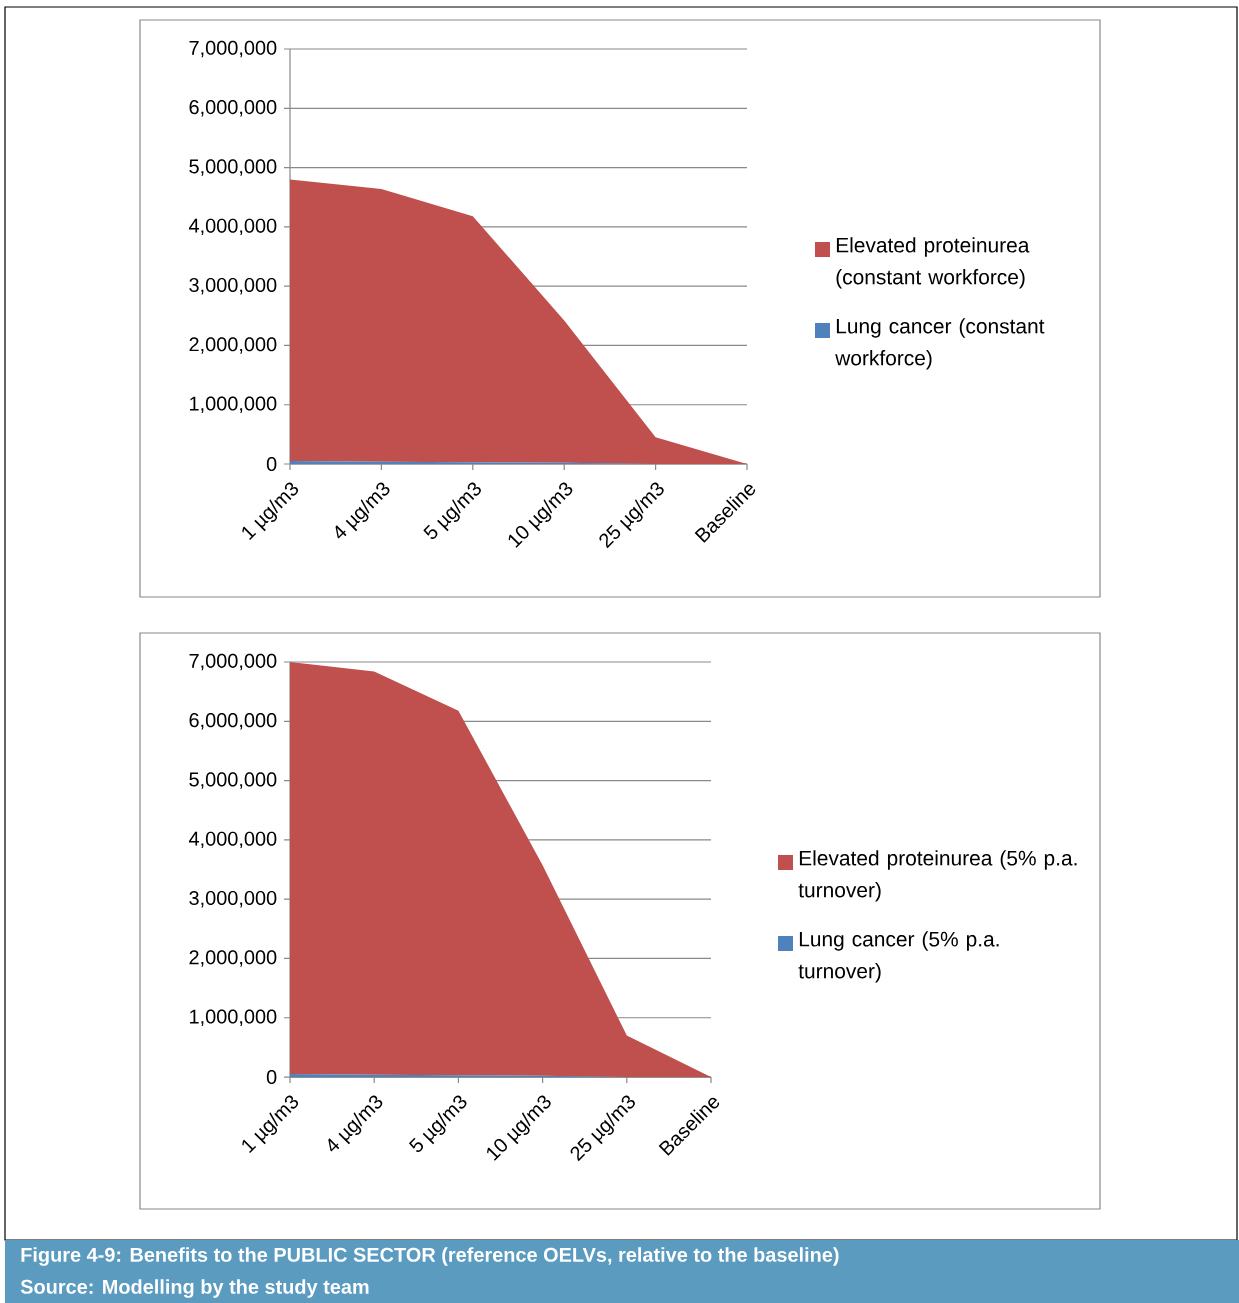 The height and width of the screenshot is (1303, 1239). Describe the element at coordinates (937, 876) in the screenshot. I see `legend-label: Elevated proteinurea (5% p.a. turnover)` at that location.